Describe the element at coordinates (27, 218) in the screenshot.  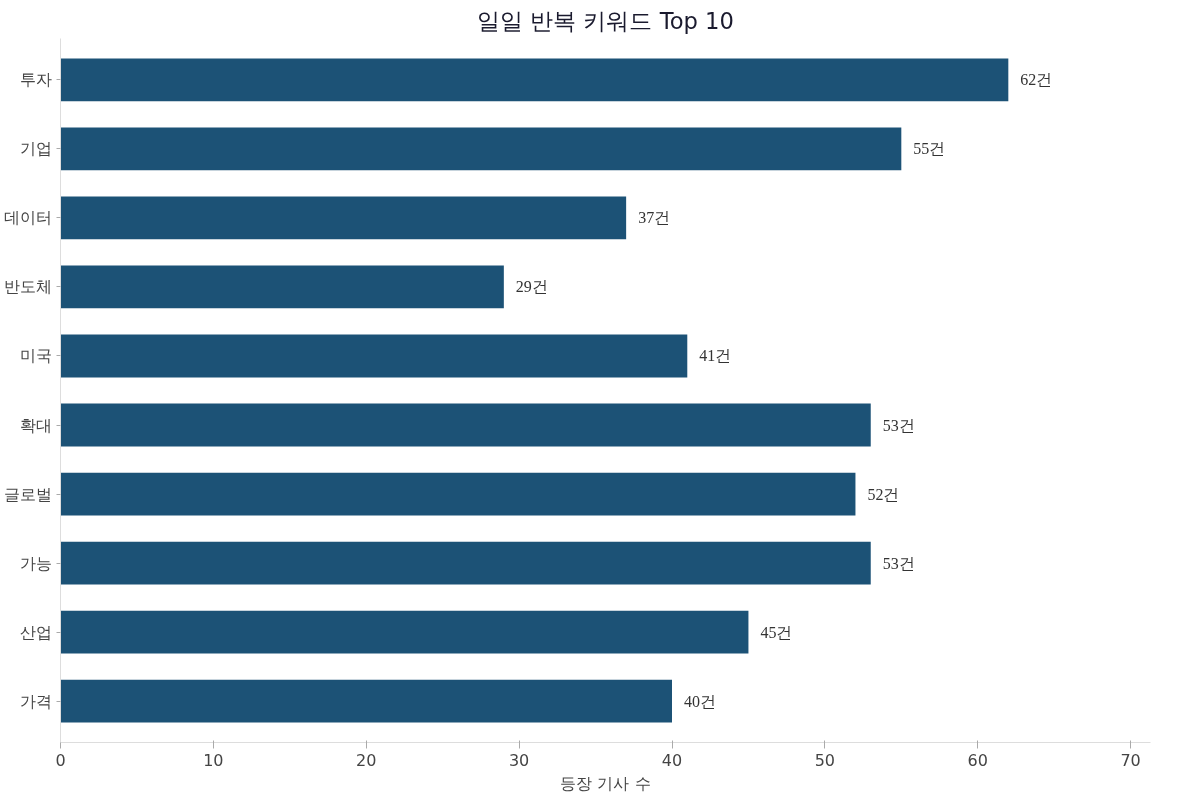
I see `y-tick-label: 데이터` at that location.